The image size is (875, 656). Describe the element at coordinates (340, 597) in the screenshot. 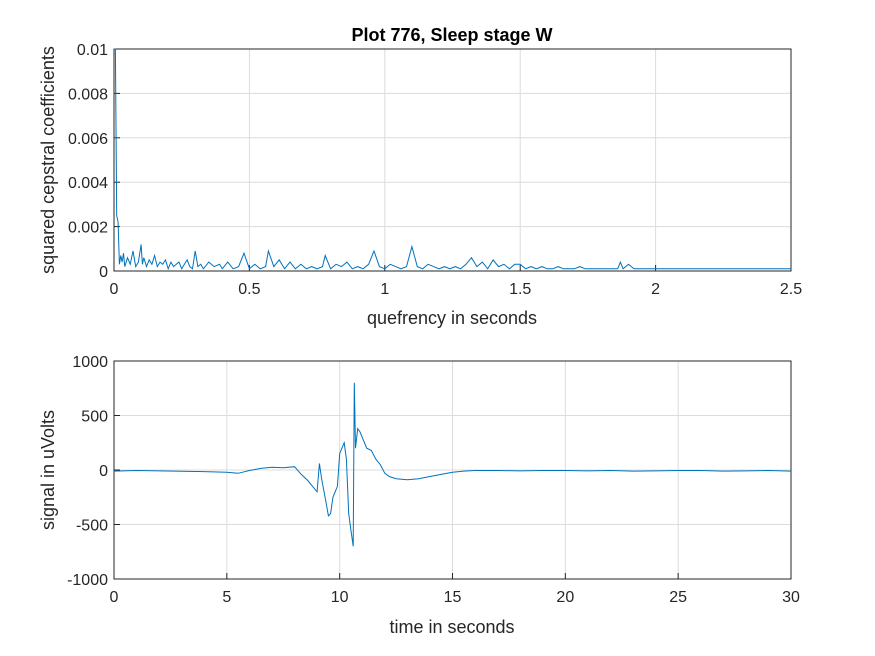

I see `signal-x-tick-label: 10` at that location.